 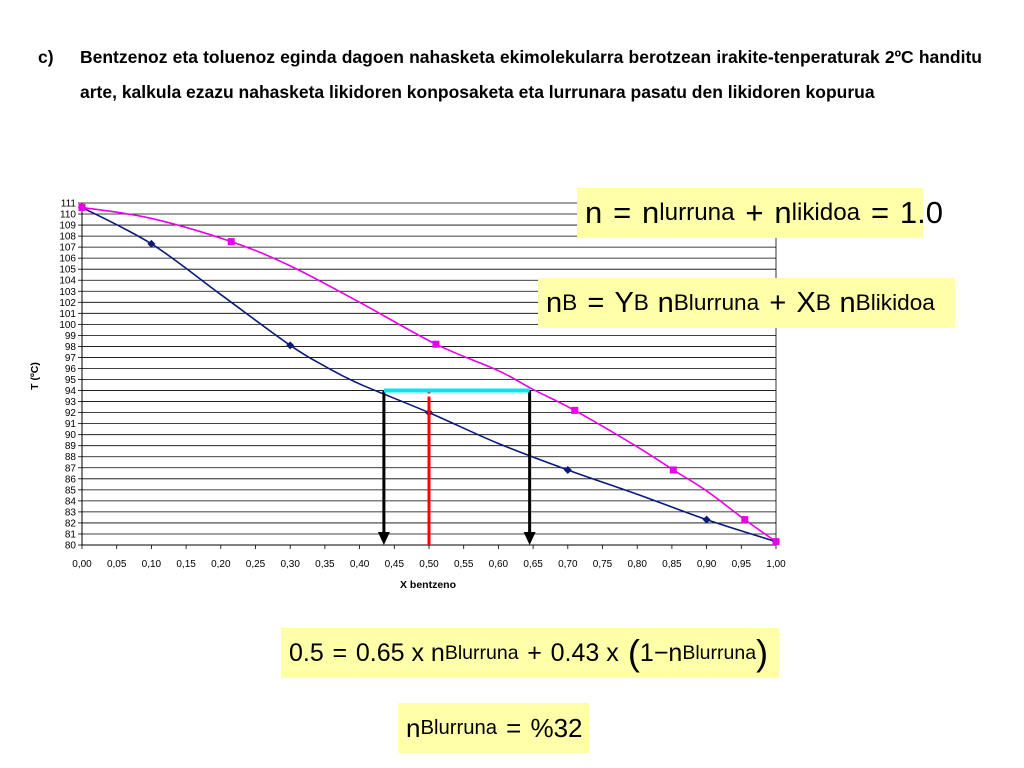 I want to click on x-tick-label: 0,50, so click(x=429, y=564).